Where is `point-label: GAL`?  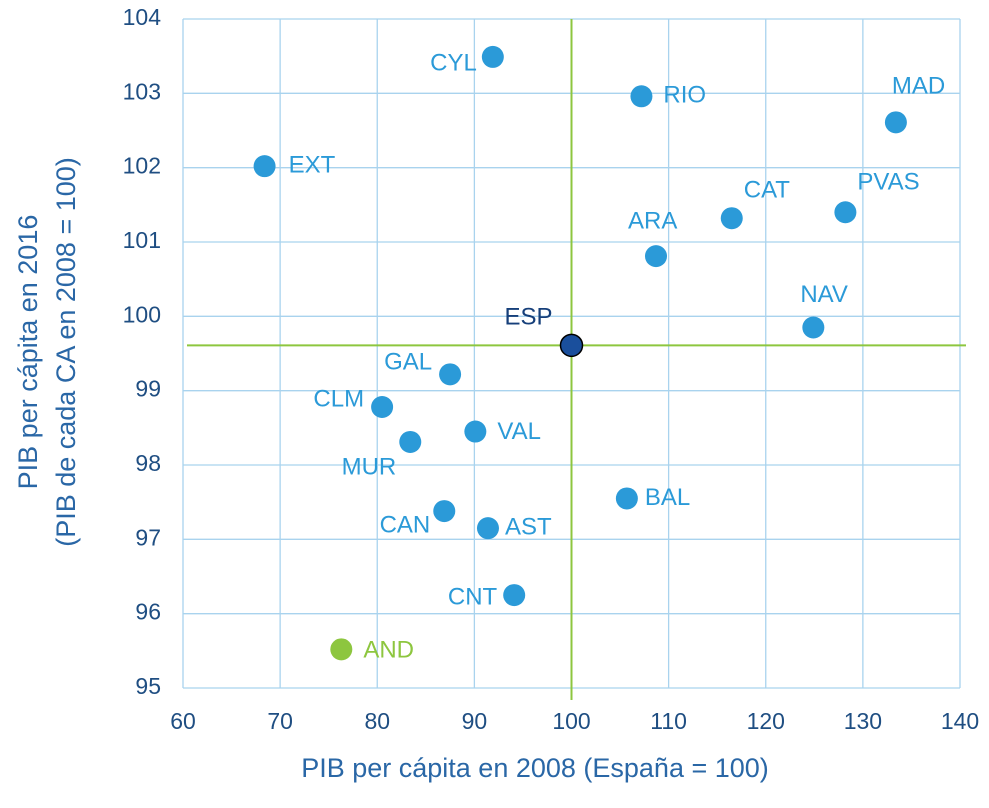 point-label: GAL is located at coordinates (408, 362).